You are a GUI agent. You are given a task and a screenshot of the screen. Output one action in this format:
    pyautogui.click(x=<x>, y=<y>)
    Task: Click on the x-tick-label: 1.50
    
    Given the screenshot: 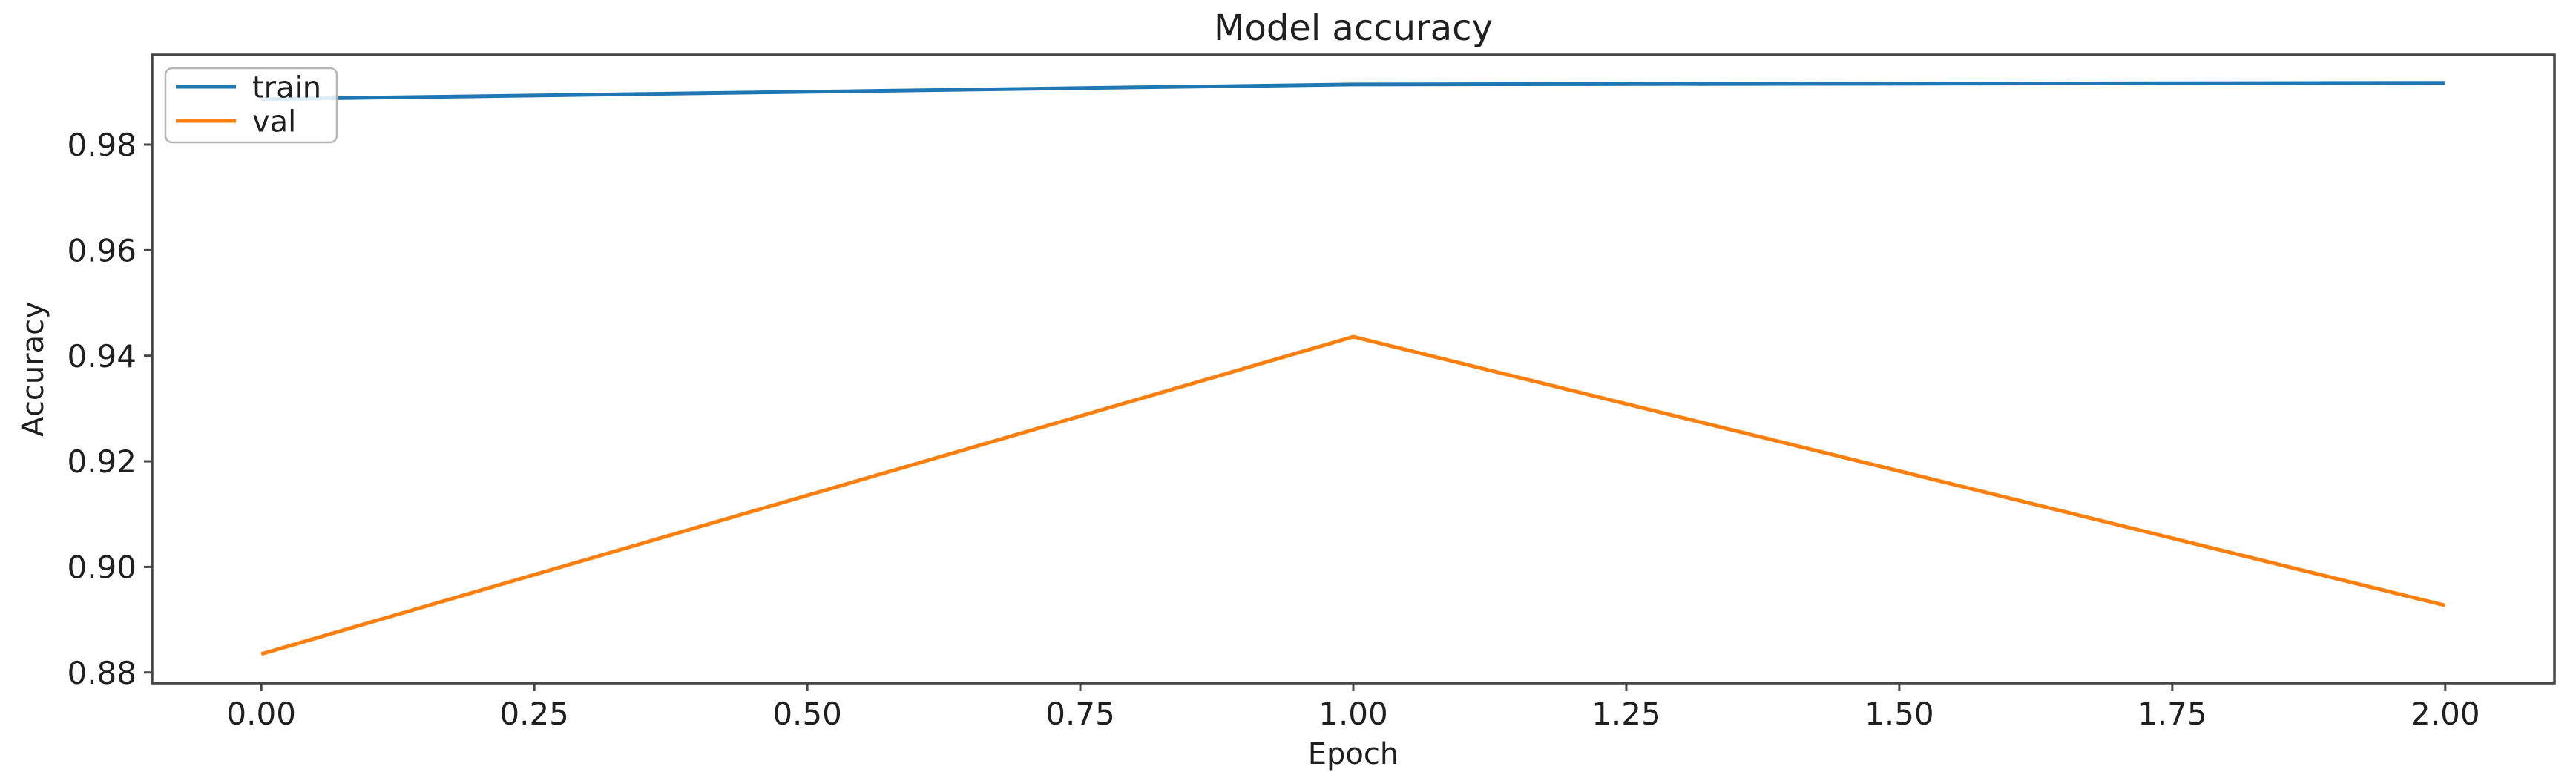 What is the action you would take?
    pyautogui.click(x=1899, y=714)
    